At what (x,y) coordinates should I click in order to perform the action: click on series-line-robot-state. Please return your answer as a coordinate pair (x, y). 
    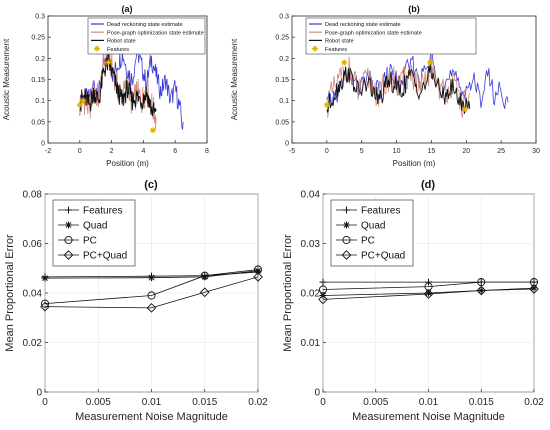
    Looking at the image, I should click on (118, 85).